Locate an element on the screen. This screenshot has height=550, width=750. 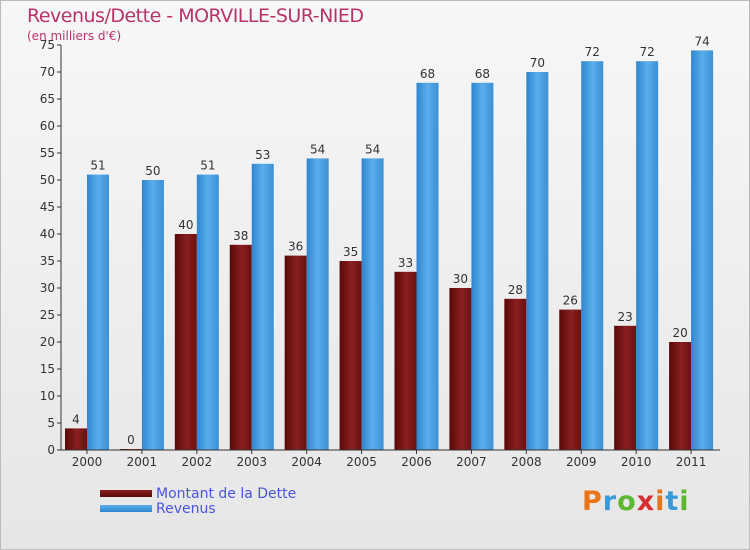
legend-item-revenus: Revenus is located at coordinates (198, 508).